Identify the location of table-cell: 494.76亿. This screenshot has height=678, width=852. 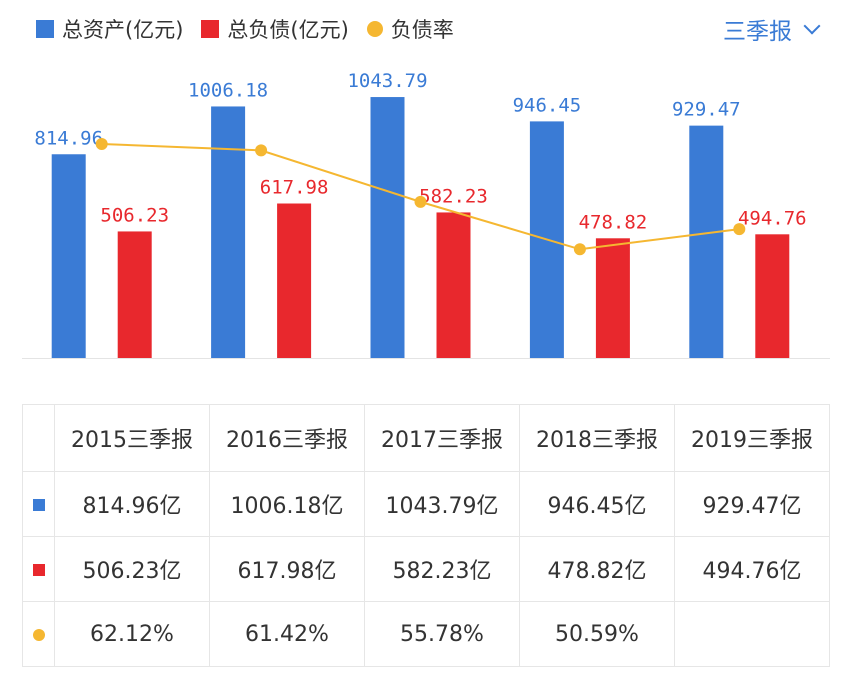
(752, 569).